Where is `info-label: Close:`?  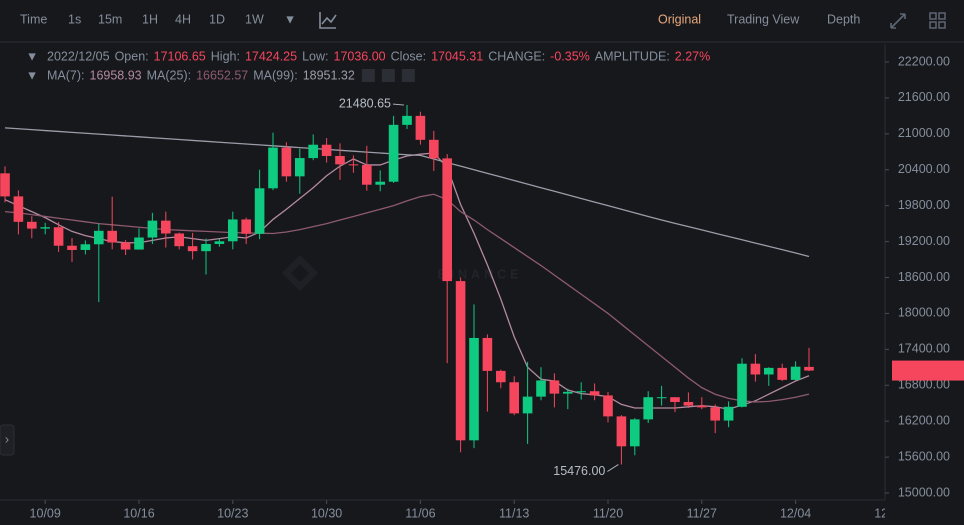
info-label: Close: is located at coordinates (408, 56).